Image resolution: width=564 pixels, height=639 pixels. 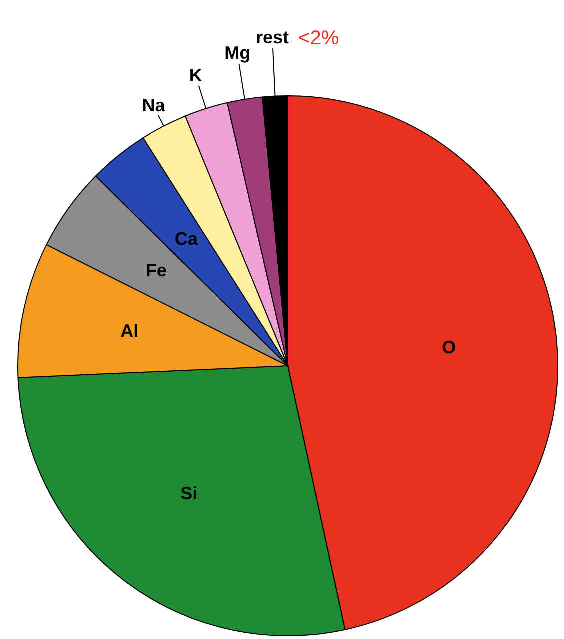 I want to click on slice-label: Ca, so click(x=186, y=238).